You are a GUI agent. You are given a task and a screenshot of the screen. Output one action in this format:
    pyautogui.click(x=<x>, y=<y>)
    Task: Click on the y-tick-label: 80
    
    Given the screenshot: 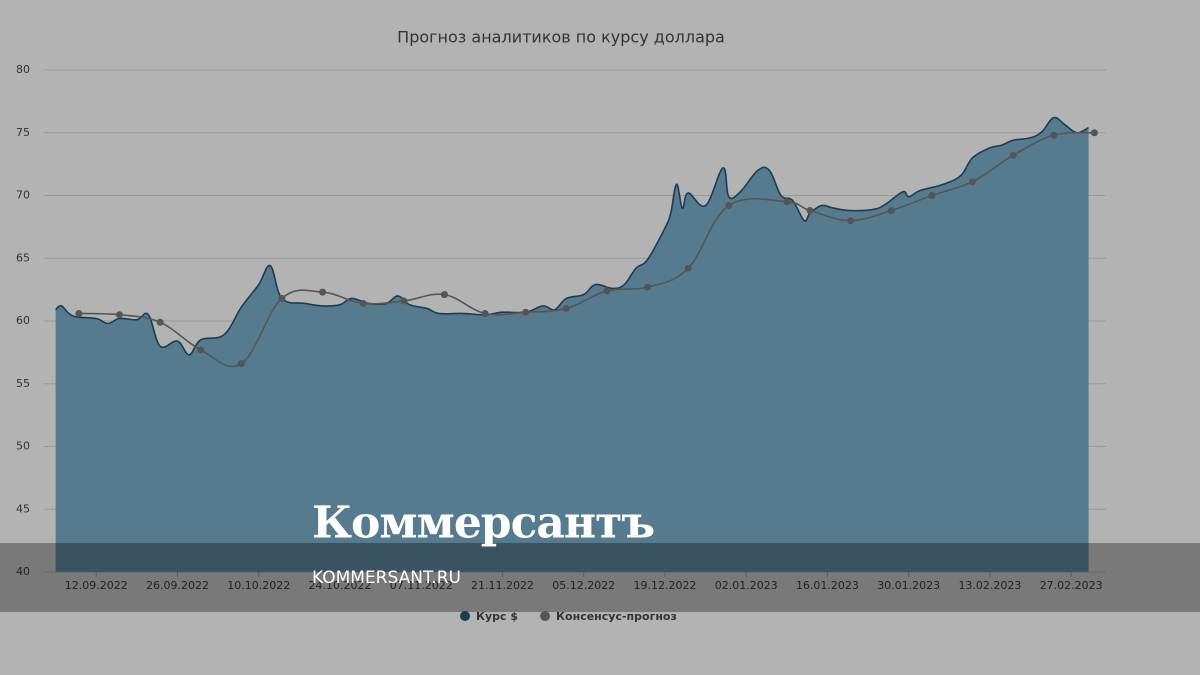 What is the action you would take?
    pyautogui.click(x=23, y=69)
    